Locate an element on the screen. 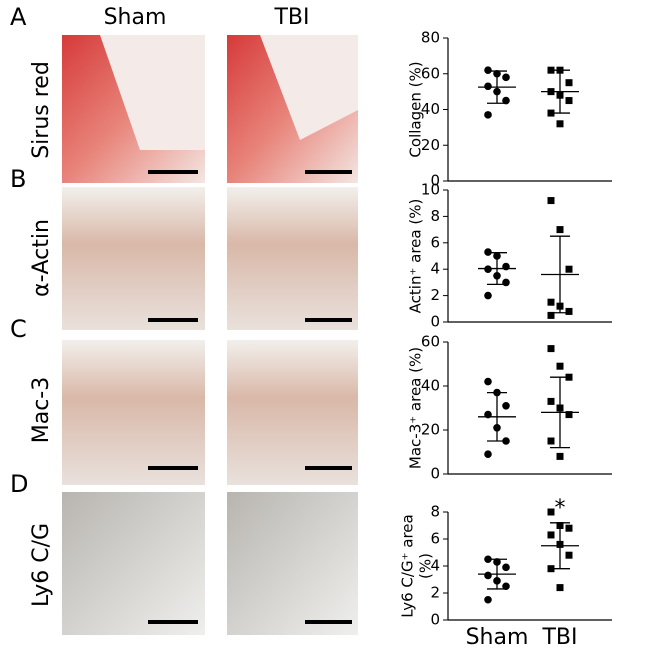  panel-letter: A is located at coordinates (18, 17).